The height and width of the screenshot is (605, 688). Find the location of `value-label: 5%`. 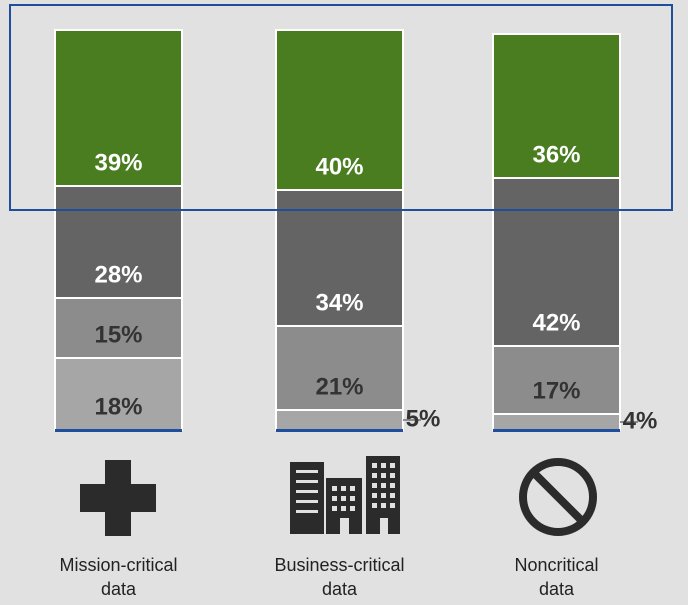

value-label: 5% is located at coordinates (423, 418).